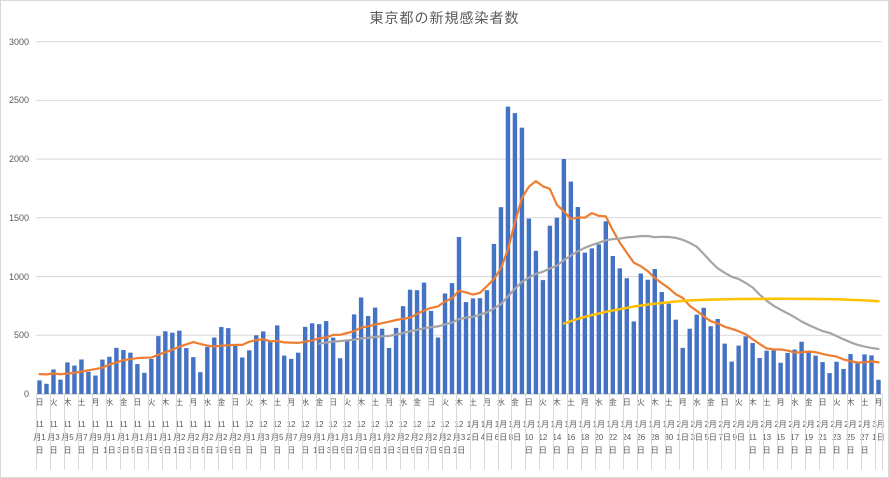 This screenshot has height=478, width=889. I want to click on x-tick-label: 火 1月26日, so click(640, 426).